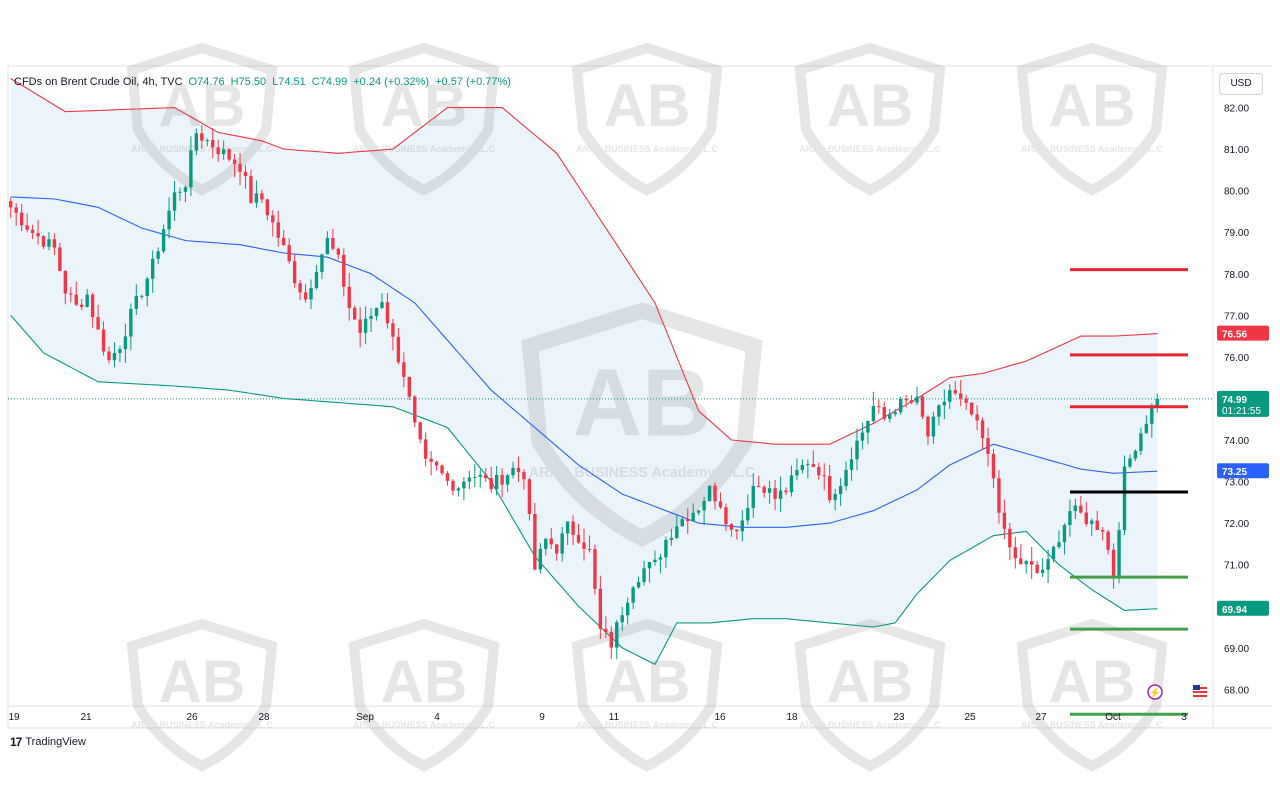  I want to click on x-tick-label: 26, so click(192, 717).